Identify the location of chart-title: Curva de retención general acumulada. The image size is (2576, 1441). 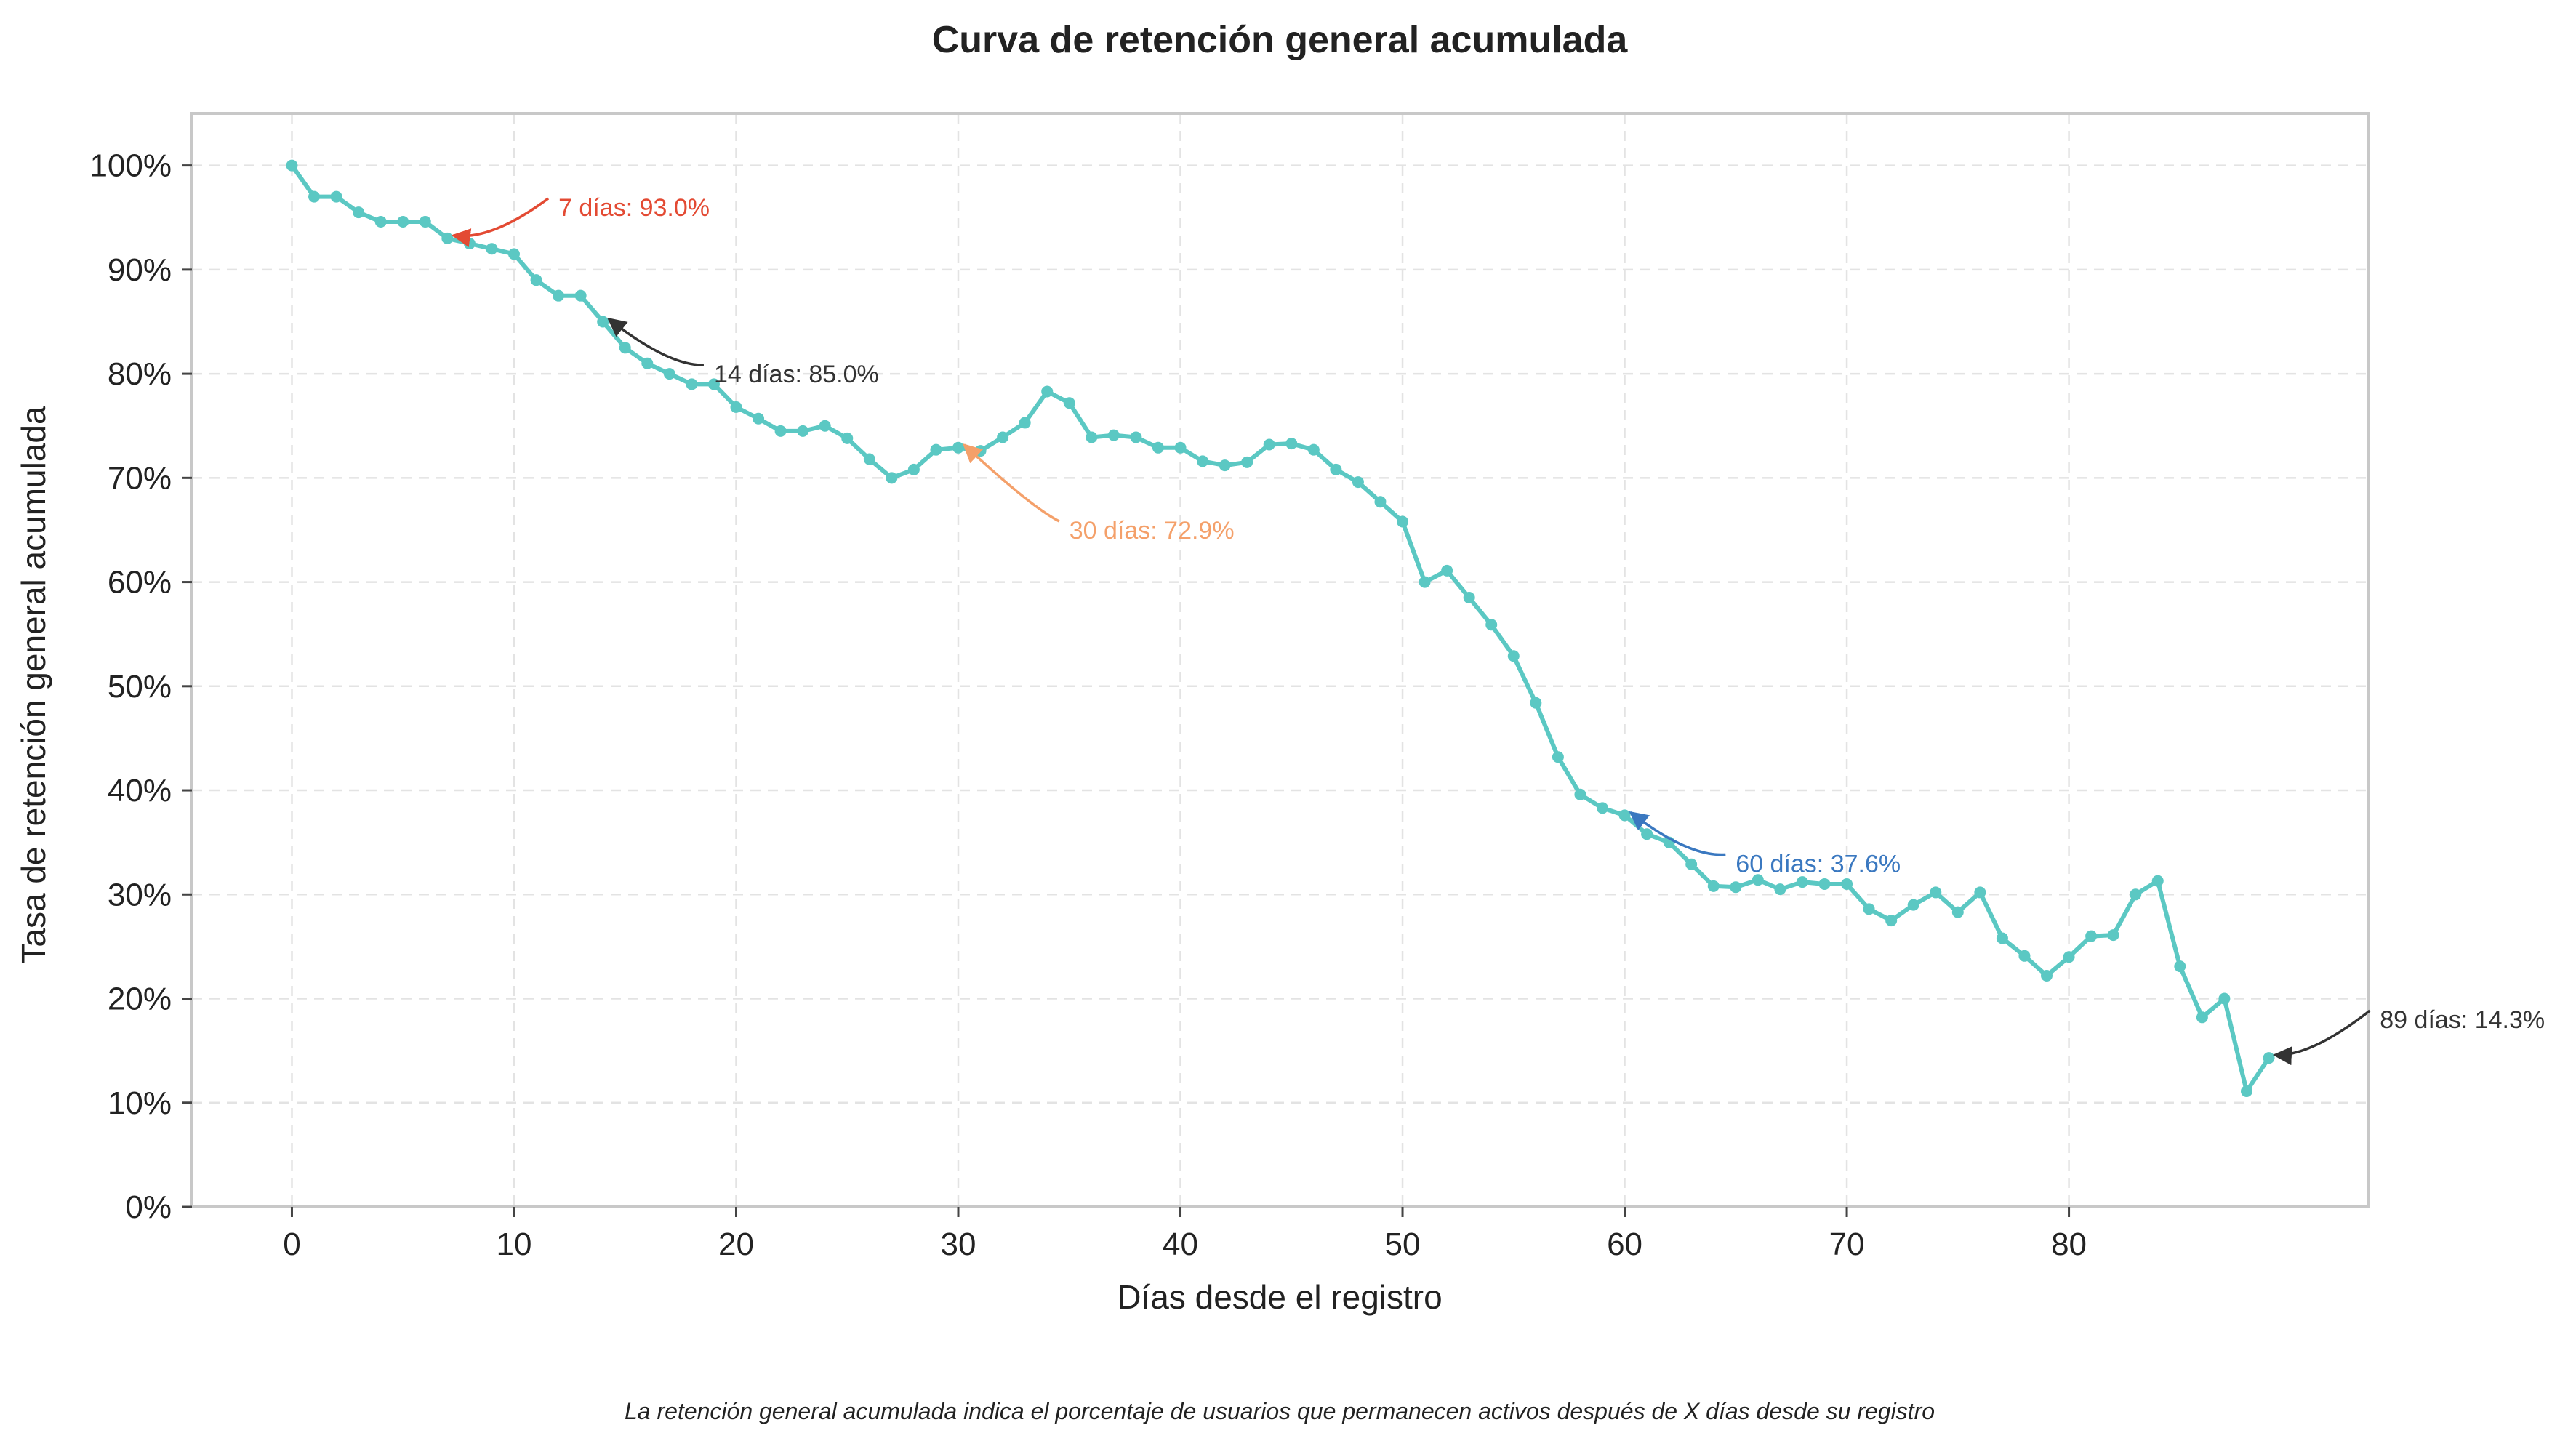
(1280, 40).